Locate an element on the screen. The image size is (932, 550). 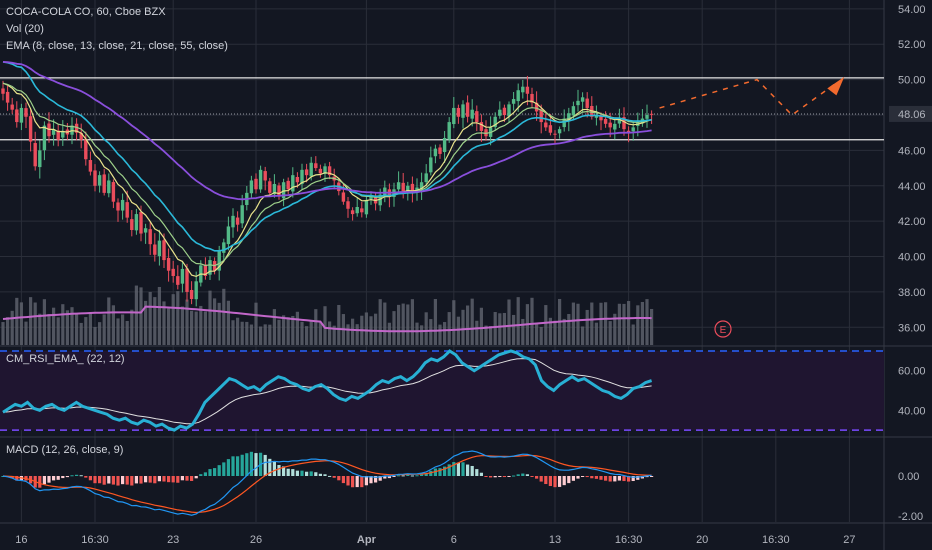
legend-symbol: COCA-COLA CO, 60, Cboe BZX is located at coordinates (86, 12).